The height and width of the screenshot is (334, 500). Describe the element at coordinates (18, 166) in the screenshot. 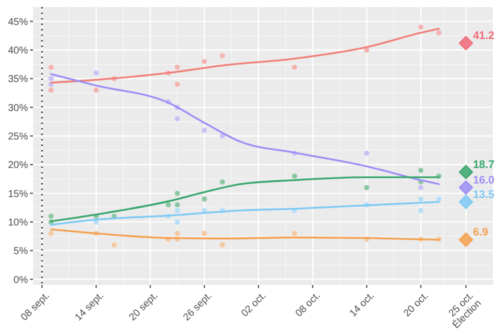

I see `y-tick-label: 20%` at that location.